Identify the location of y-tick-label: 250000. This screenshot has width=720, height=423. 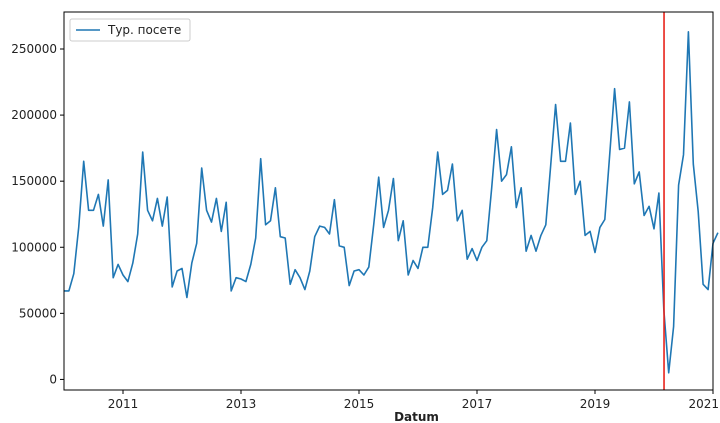
(34, 49).